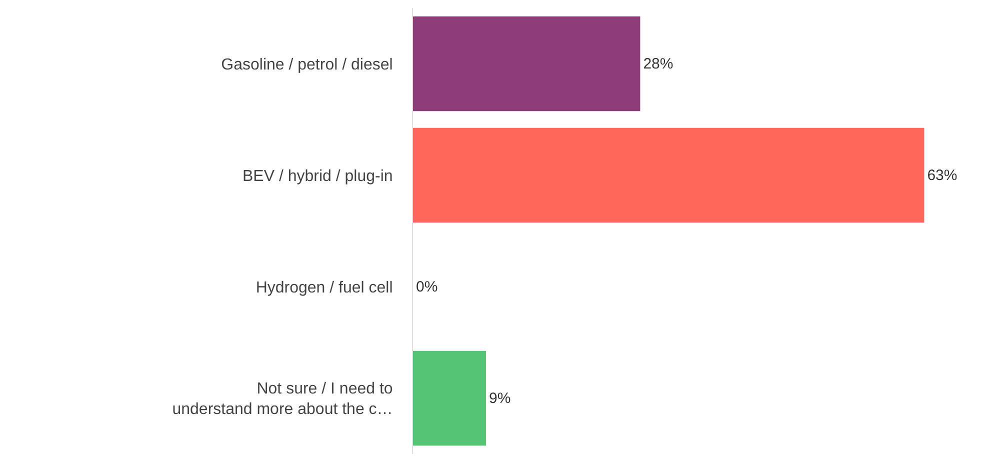  I want to click on data-label: 28%, so click(658, 63).